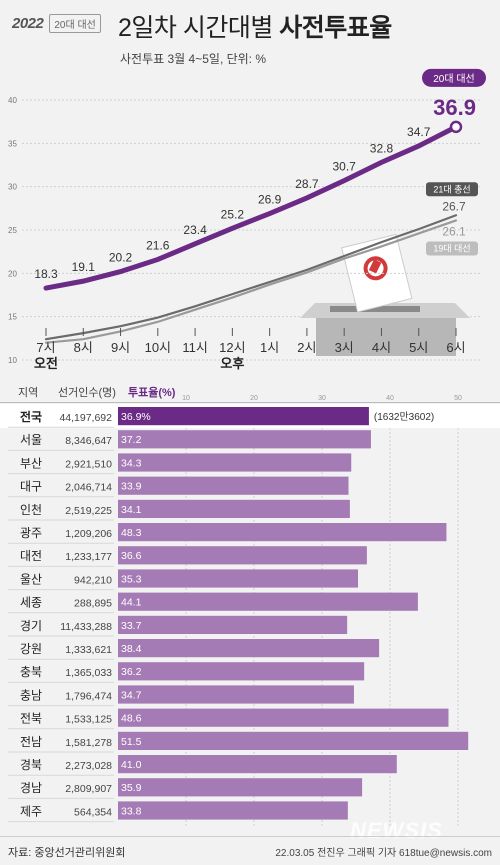 The width and height of the screenshot is (500, 865). Describe the element at coordinates (31, 765) in the screenshot. I see `region-label: 경북` at that location.